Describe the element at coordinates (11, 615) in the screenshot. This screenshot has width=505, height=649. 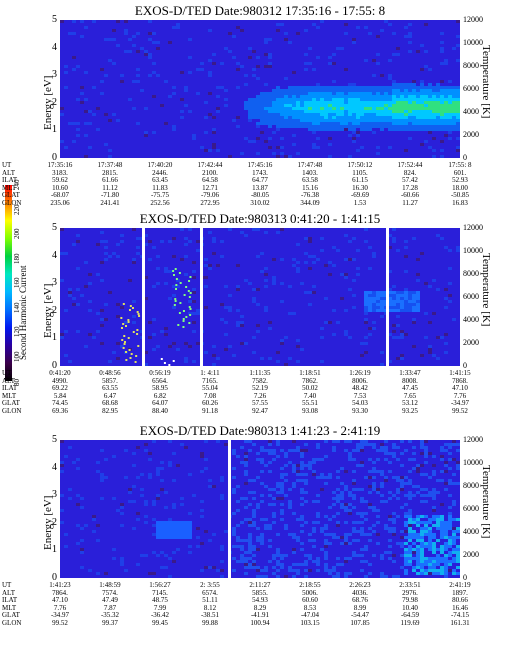
I see `row-label: GLAT` at that location.